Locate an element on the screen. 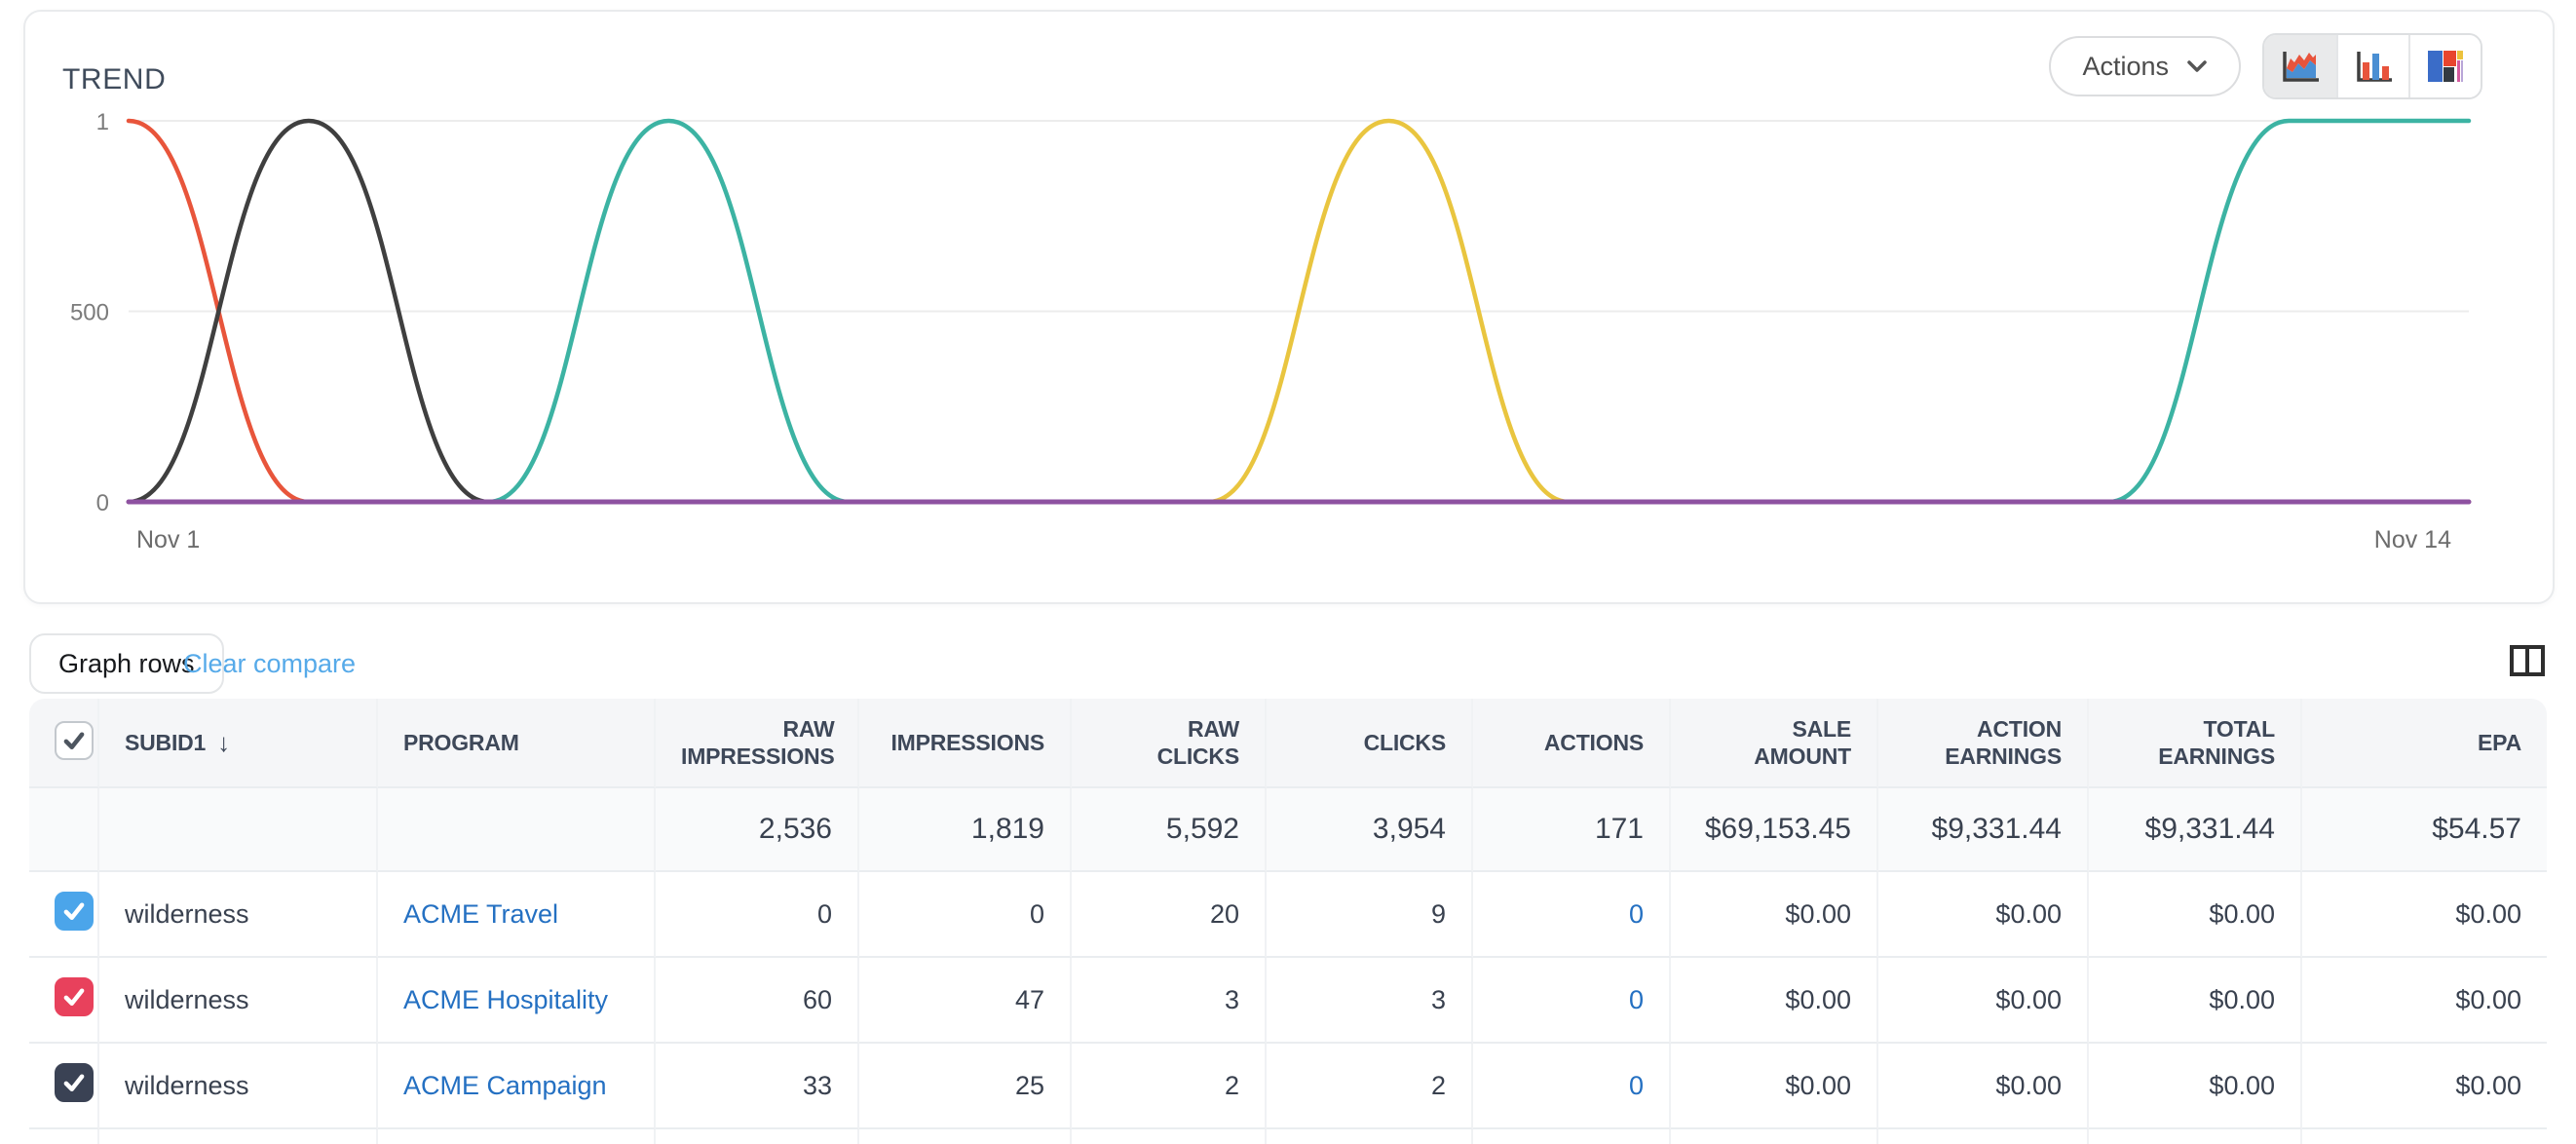 This screenshot has width=2576, height=1144. chart-type-toggle-group is located at coordinates (2372, 66).